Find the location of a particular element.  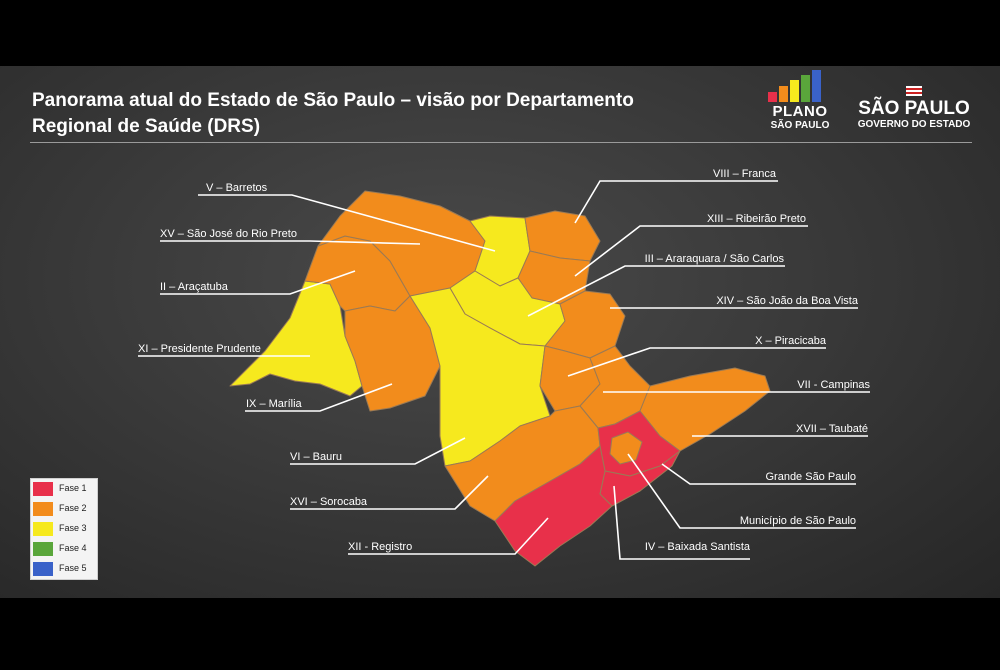

leader-piracicaba is located at coordinates (696, 362).